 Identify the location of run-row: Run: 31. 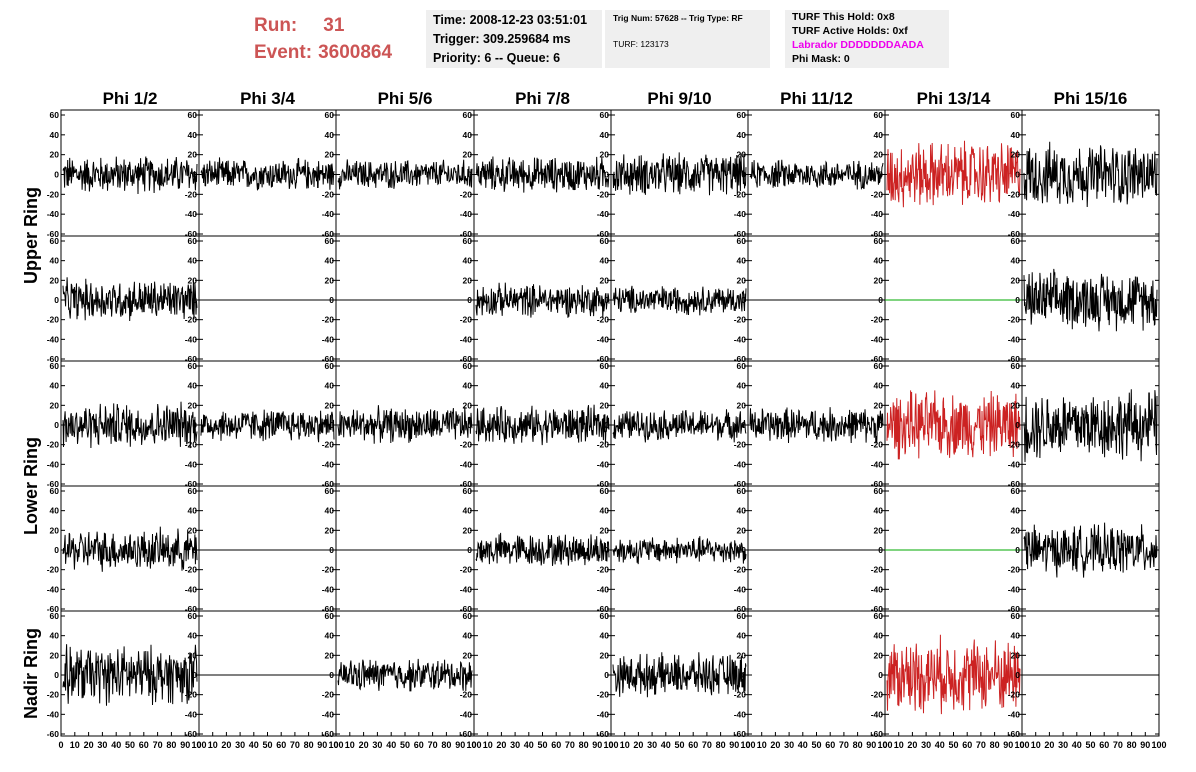
(323, 25).